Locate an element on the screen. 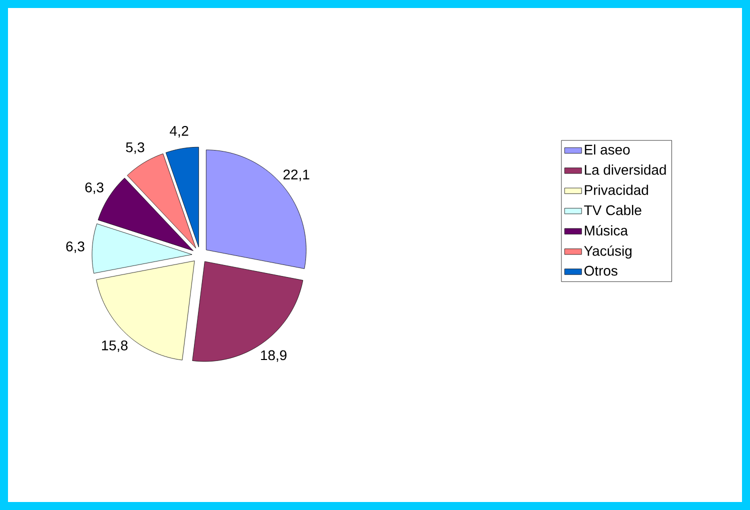 Image resolution: width=750 pixels, height=510 pixels. legend-label: Privacidad is located at coordinates (616, 189).